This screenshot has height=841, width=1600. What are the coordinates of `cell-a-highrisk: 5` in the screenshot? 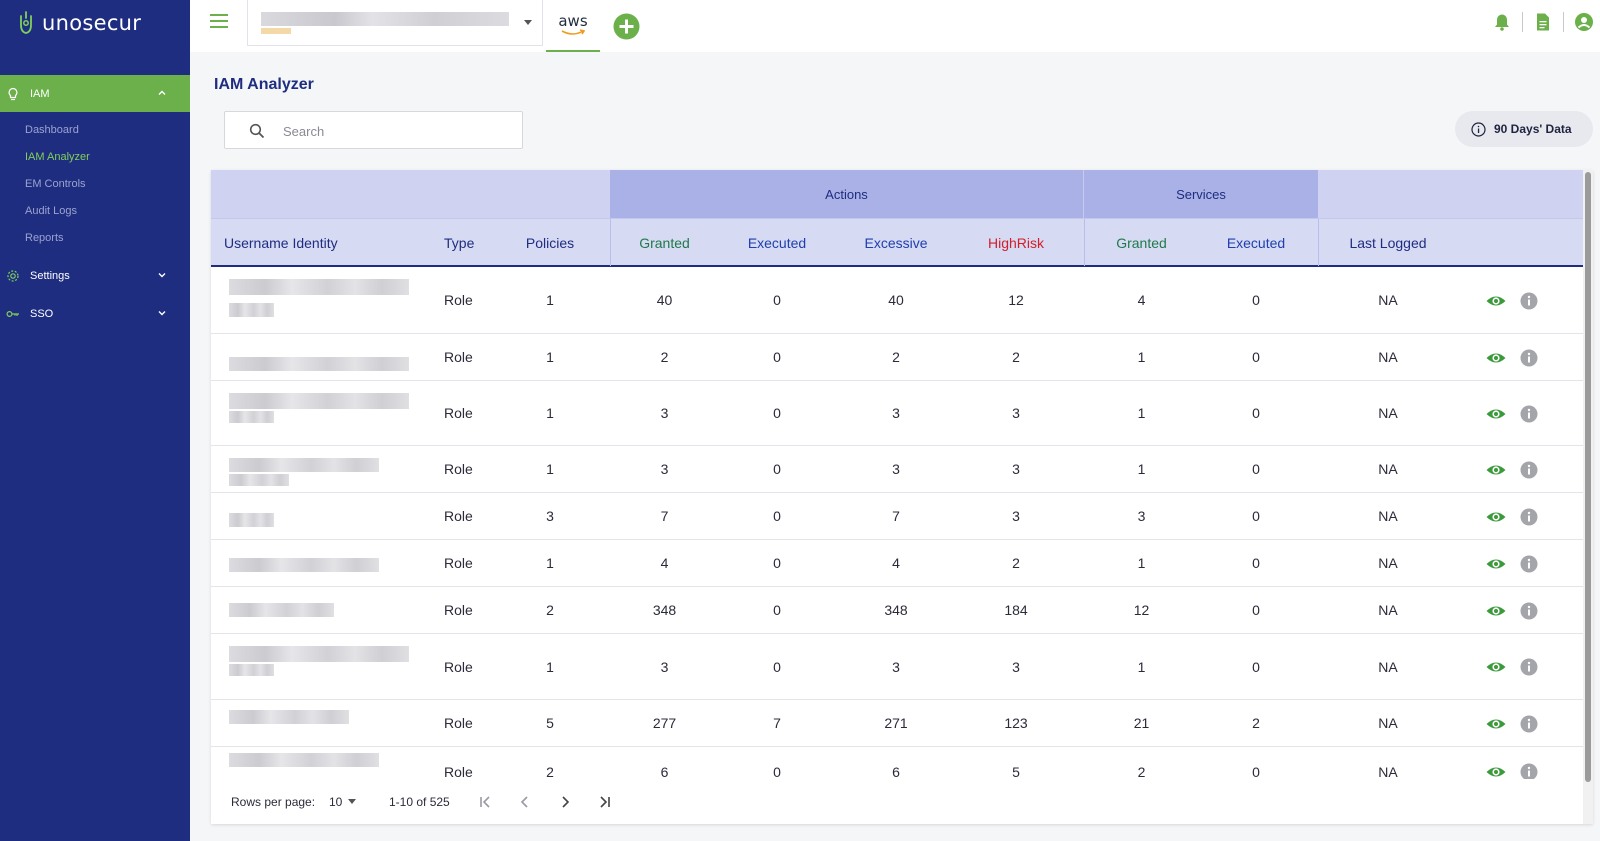 It's located at (1016, 771).